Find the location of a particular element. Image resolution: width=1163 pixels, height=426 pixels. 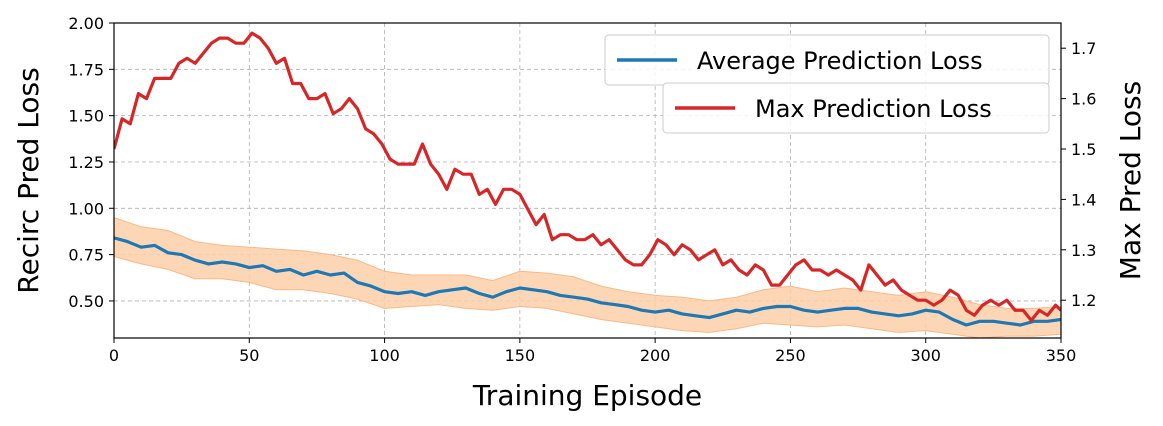

x-axis-label: Training Episode is located at coordinates (587, 395).